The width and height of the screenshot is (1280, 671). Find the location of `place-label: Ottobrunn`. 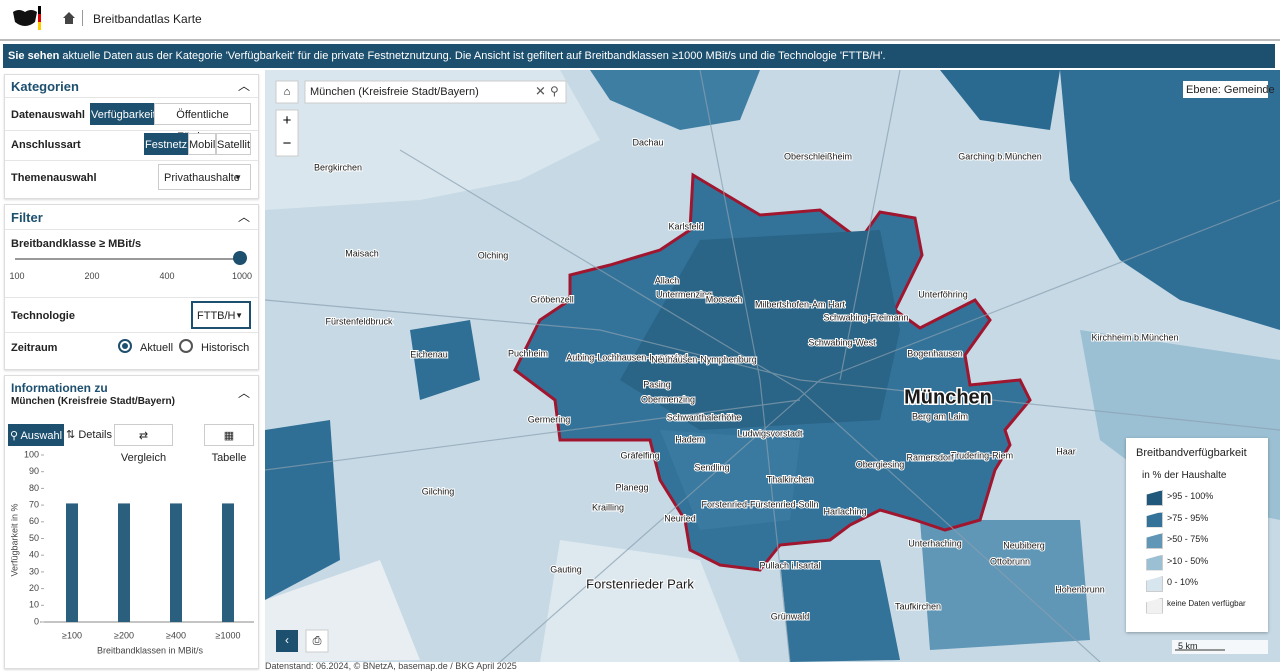

place-label: Ottobrunn is located at coordinates (1010, 561).